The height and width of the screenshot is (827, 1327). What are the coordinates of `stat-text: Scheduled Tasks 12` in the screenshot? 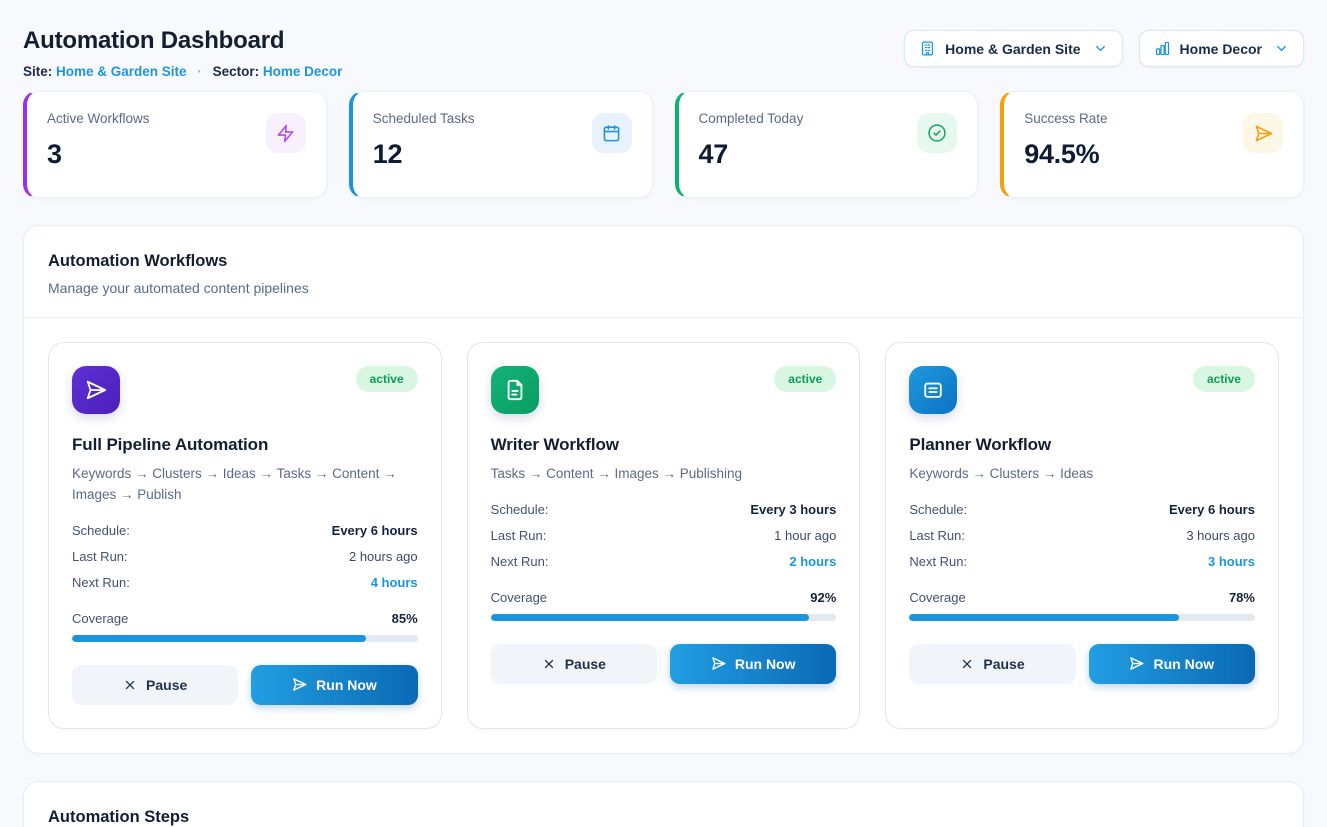 It's located at (424, 144).